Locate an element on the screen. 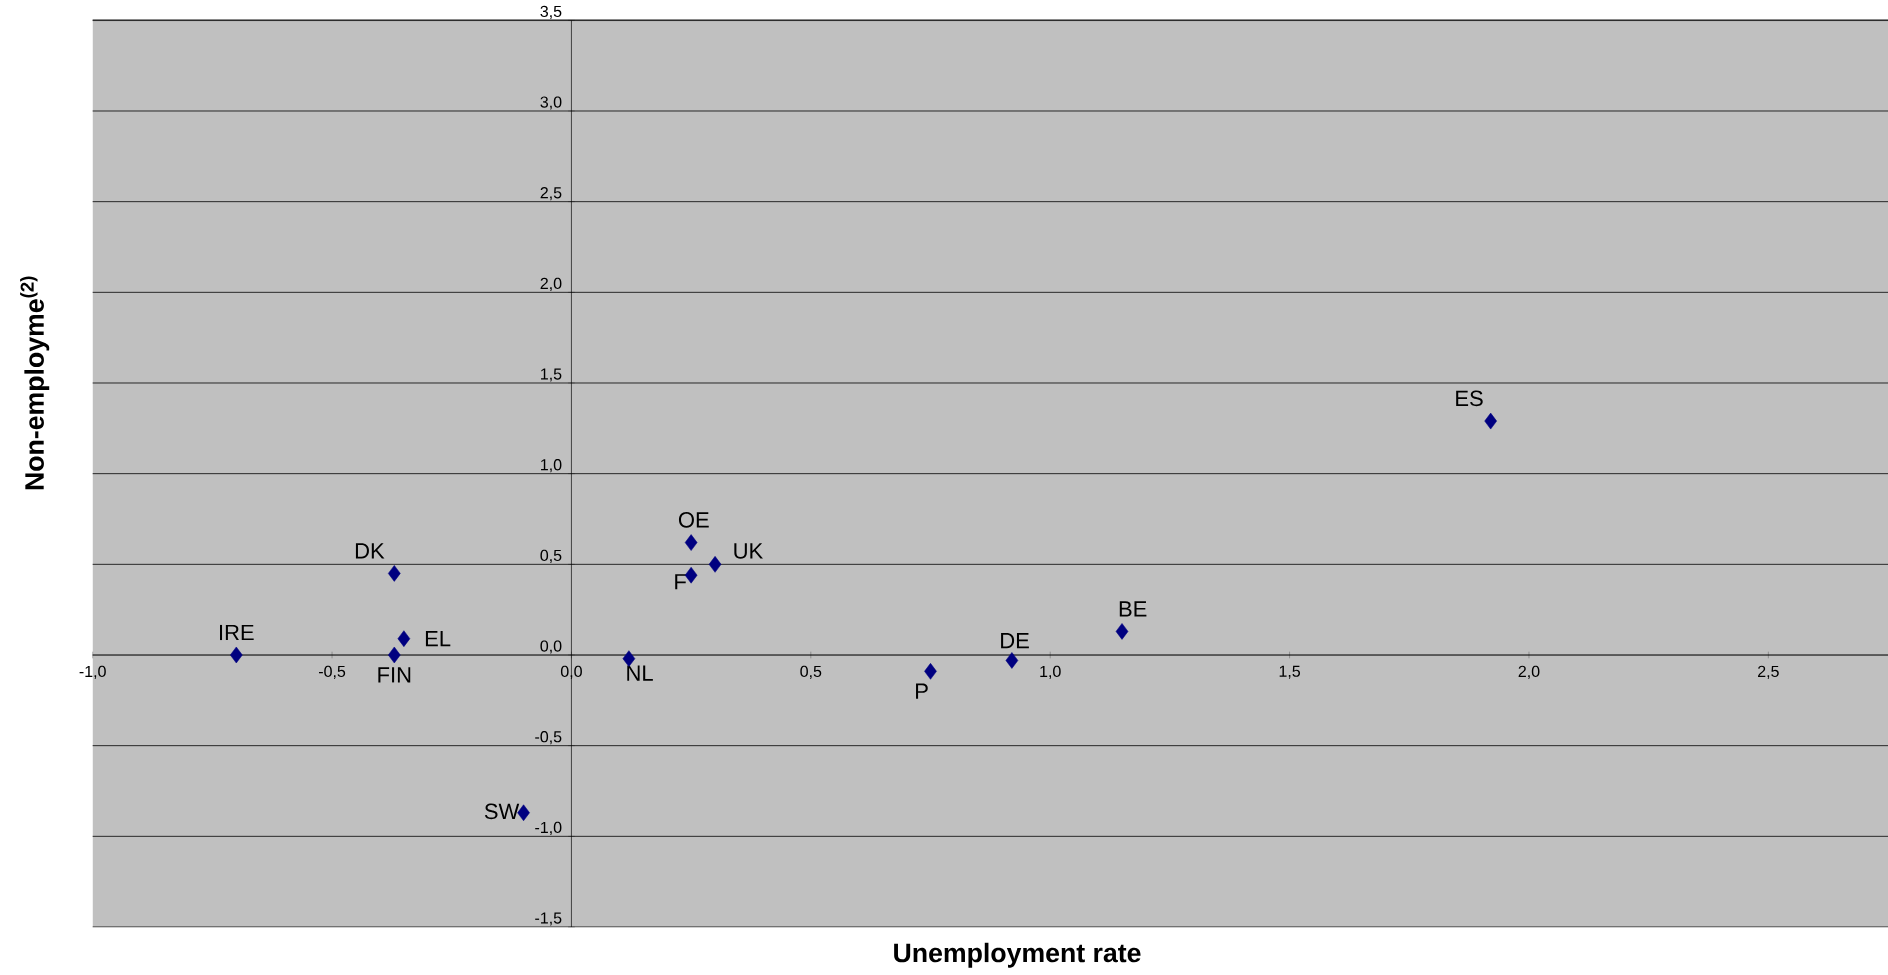  y-tick-label: 0,5 is located at coordinates (551, 556).